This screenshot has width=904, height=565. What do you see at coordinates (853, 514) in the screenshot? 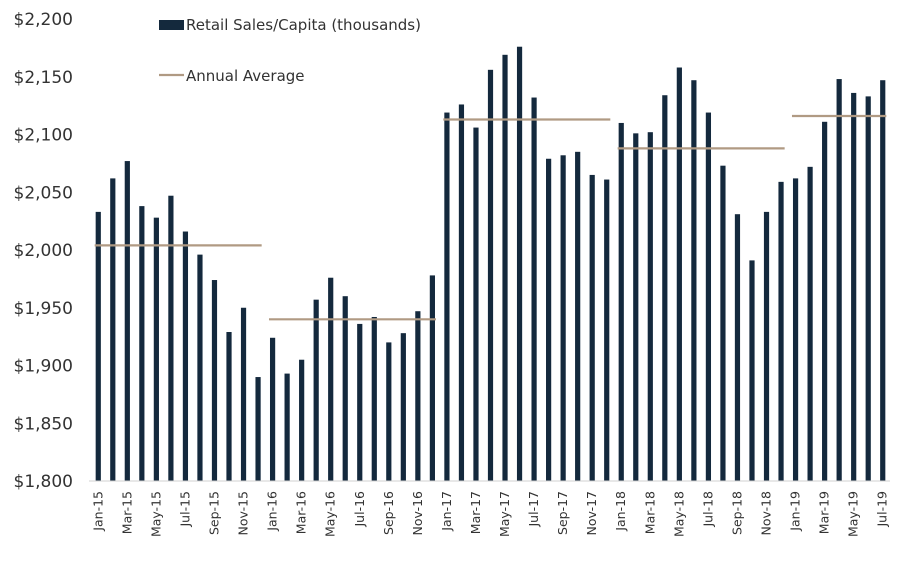
I see `x-tick-label: May-19` at bounding box center [853, 514].